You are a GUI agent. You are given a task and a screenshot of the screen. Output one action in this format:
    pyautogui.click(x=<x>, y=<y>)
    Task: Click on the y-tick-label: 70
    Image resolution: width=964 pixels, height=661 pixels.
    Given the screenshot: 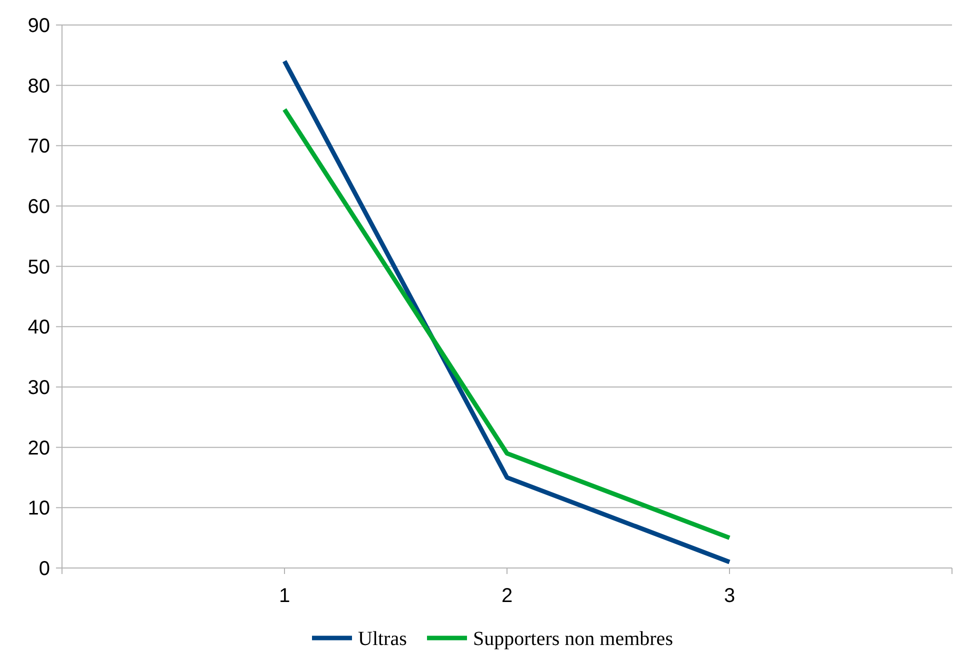 What is the action you would take?
    pyautogui.click(x=39, y=147)
    